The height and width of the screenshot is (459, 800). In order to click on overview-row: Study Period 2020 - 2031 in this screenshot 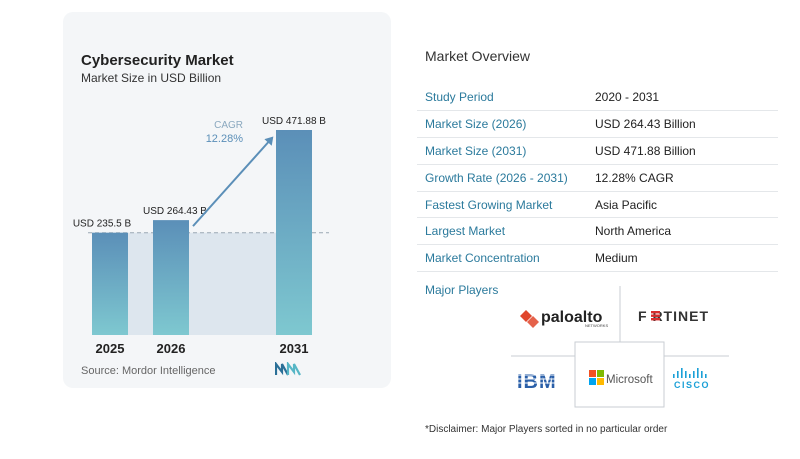, I will do `click(597, 98)`.